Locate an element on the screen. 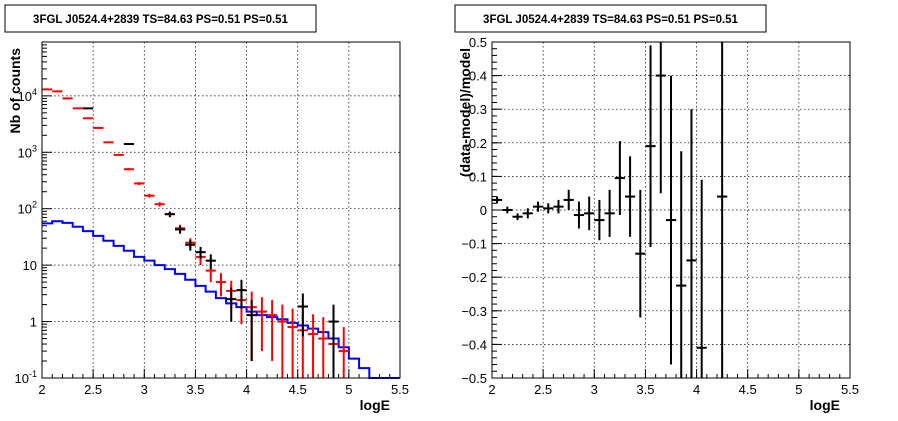 This screenshot has height=421, width=898. y-tick-label: 10⁻¹ is located at coordinates (26, 377).